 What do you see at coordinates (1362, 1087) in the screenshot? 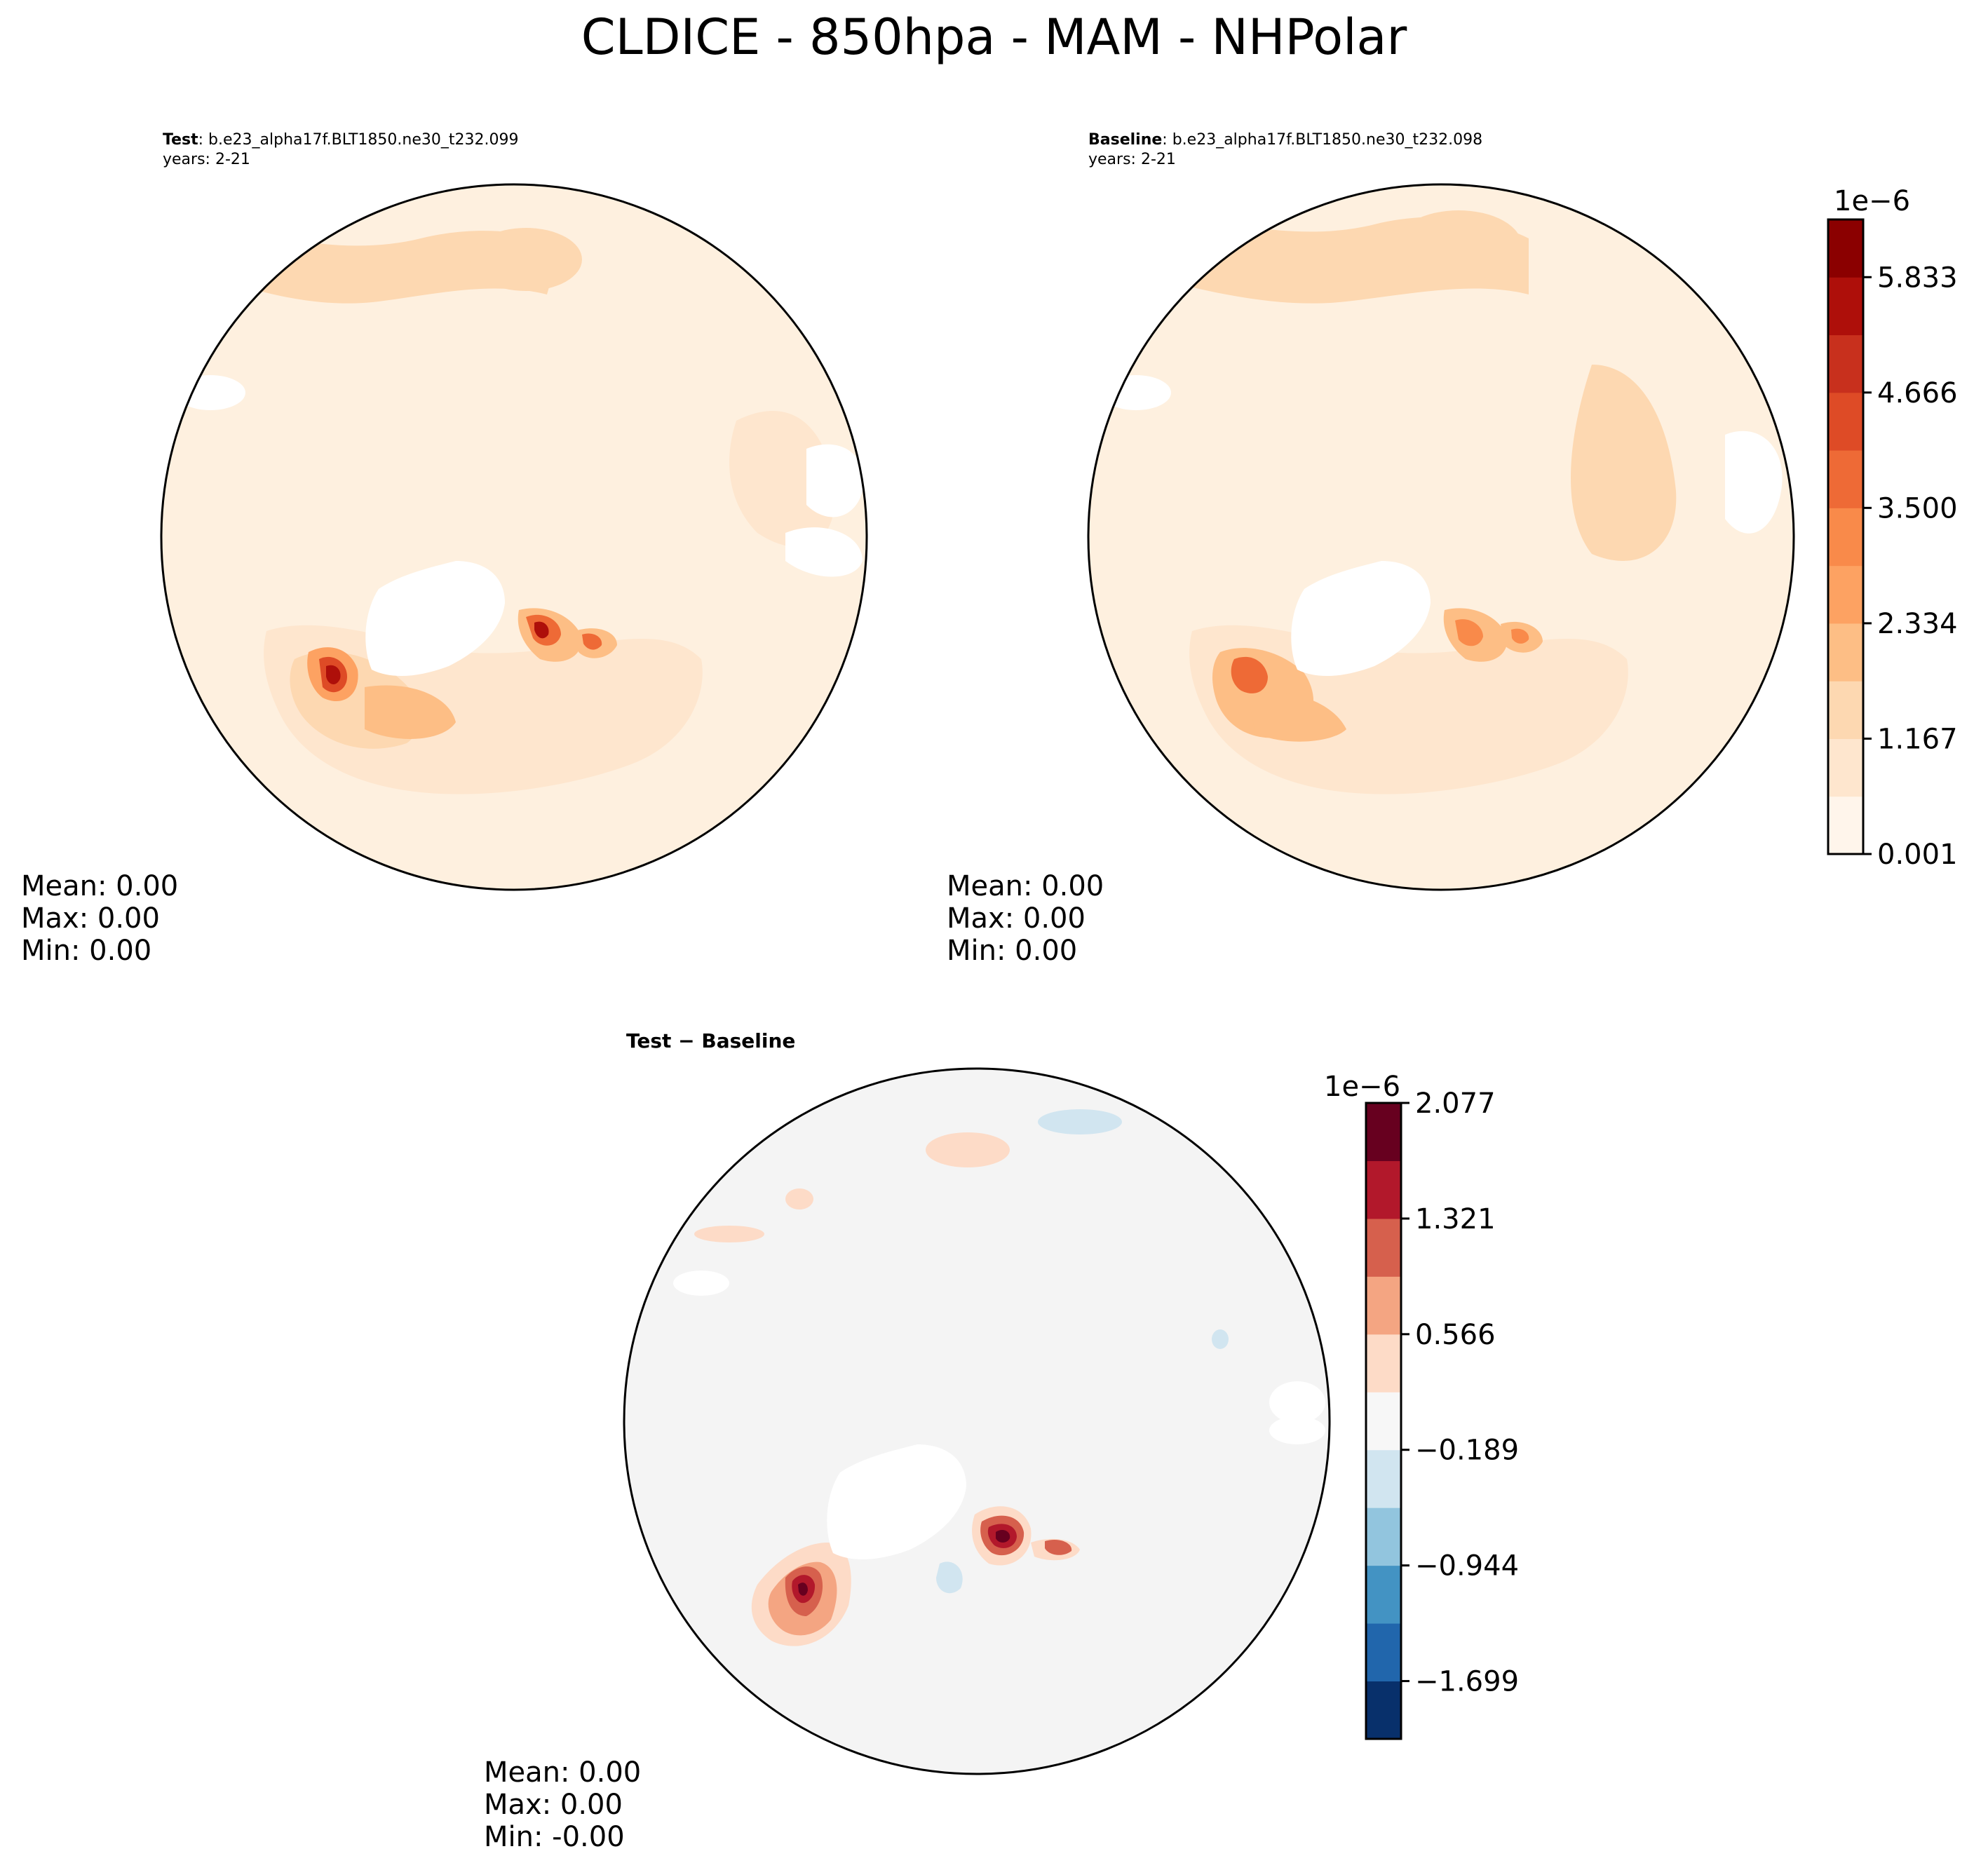
I see `diff-colorbar-exponent: 1e−6` at bounding box center [1362, 1087].